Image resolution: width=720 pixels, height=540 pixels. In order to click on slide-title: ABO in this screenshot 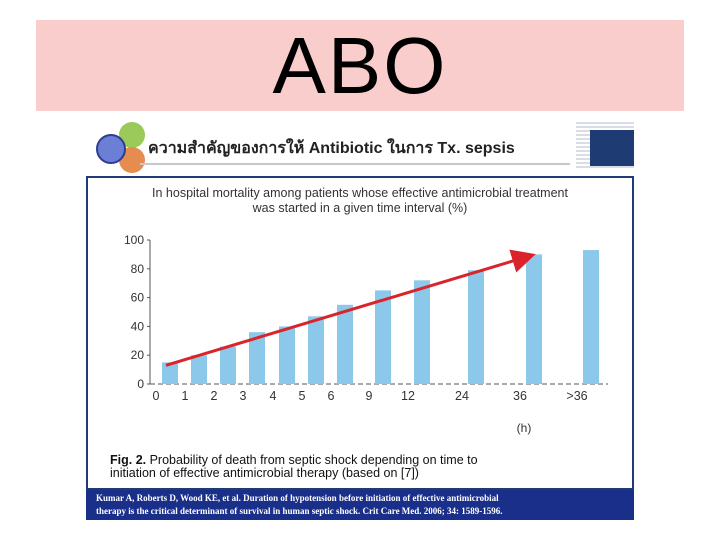, I will do `click(360, 65)`.